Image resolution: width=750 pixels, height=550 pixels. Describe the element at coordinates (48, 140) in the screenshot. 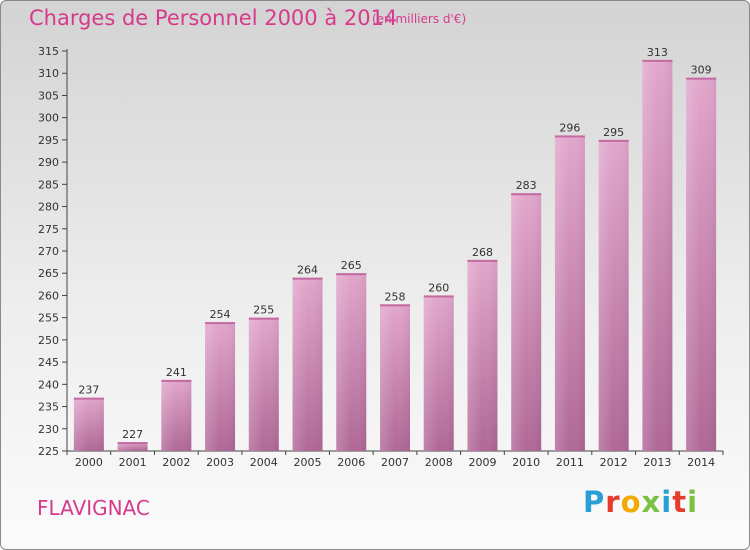

I see `y-tick-label: 295` at that location.